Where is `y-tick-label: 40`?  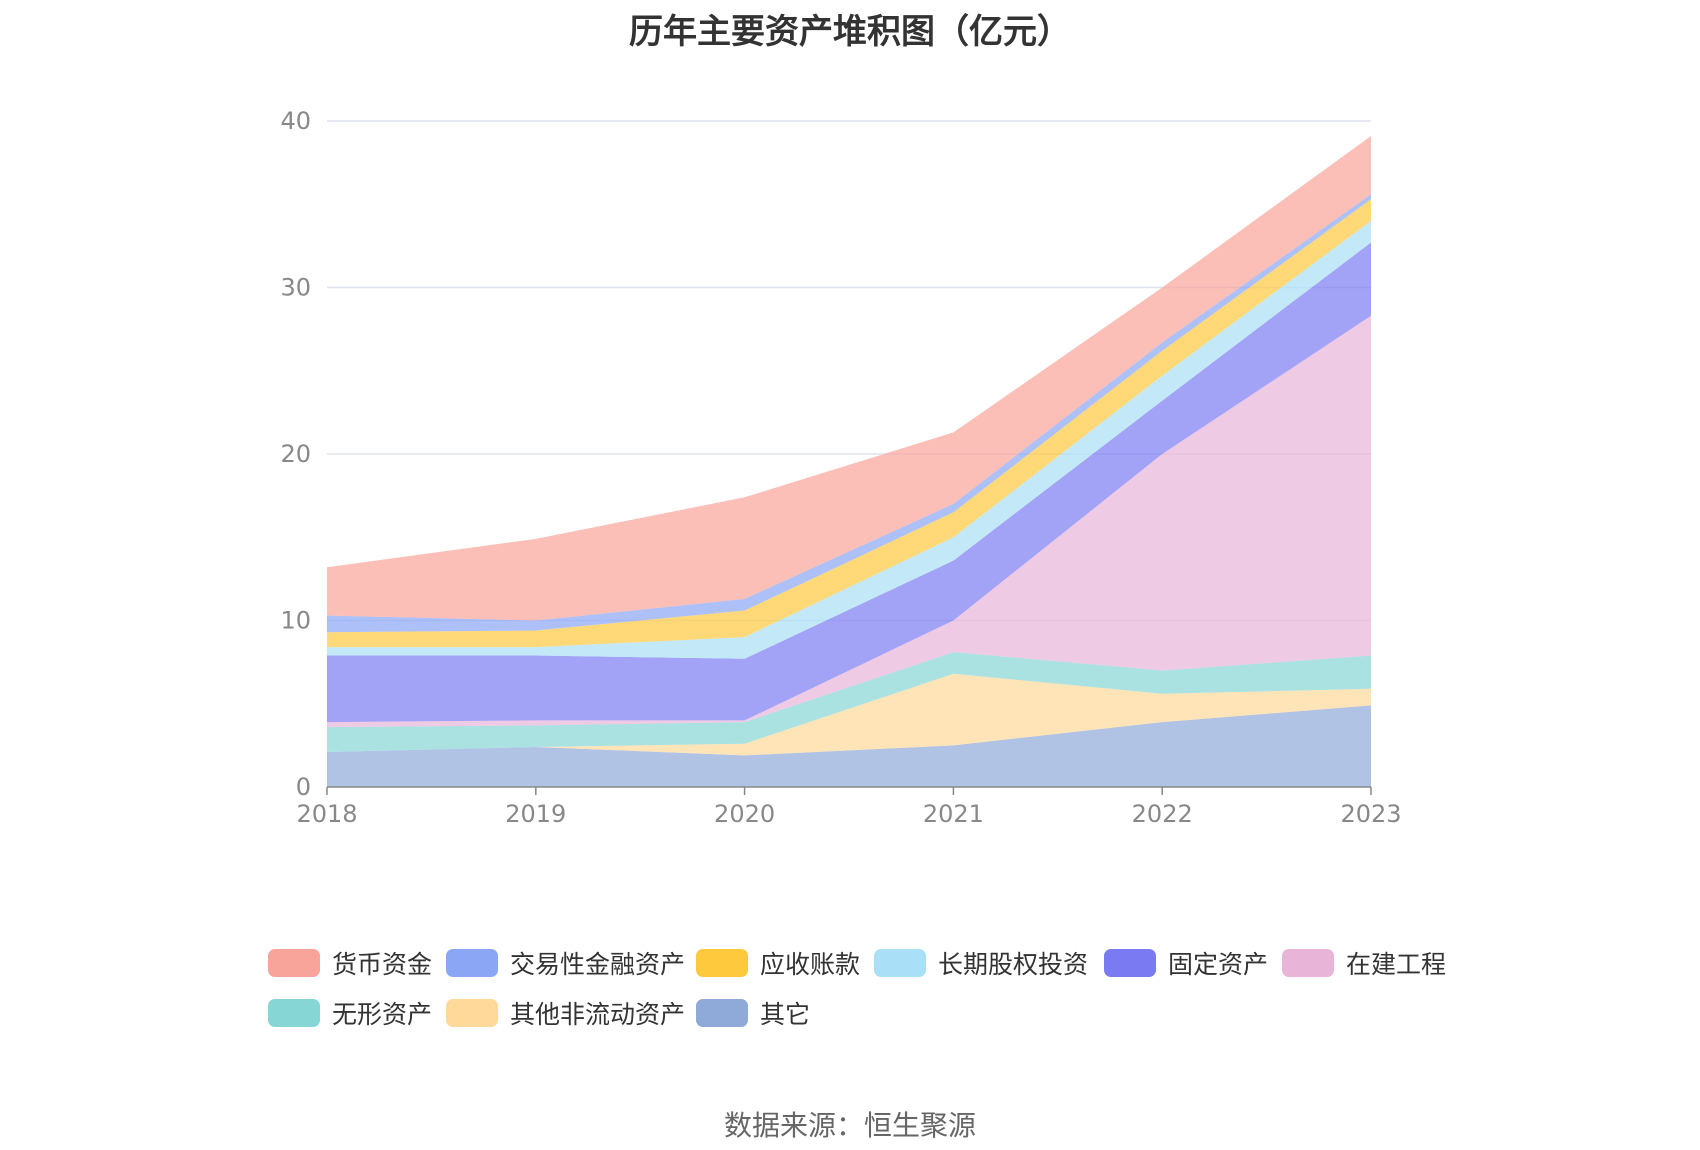
y-tick-label: 40 is located at coordinates (295, 121).